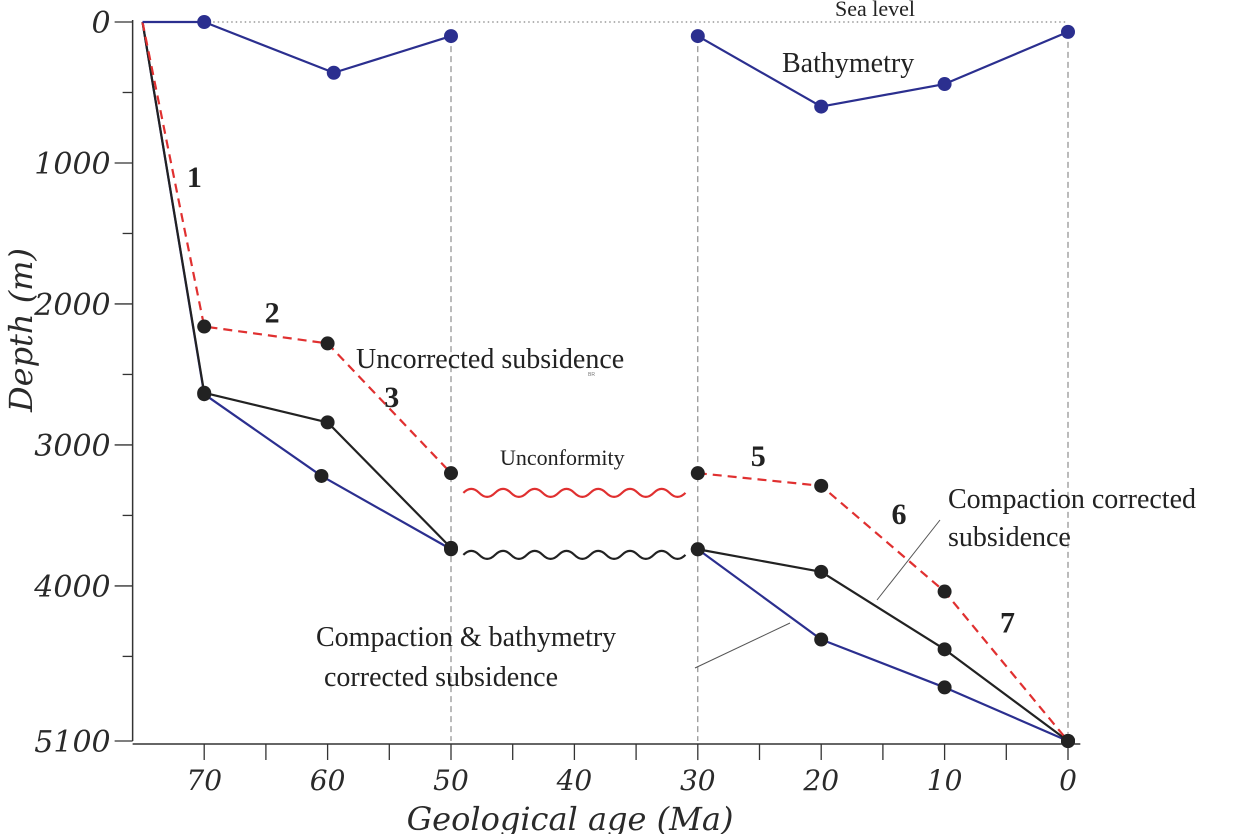  What do you see at coordinates (72, 742) in the screenshot?
I see `y-tick-label: 5100` at bounding box center [72, 742].